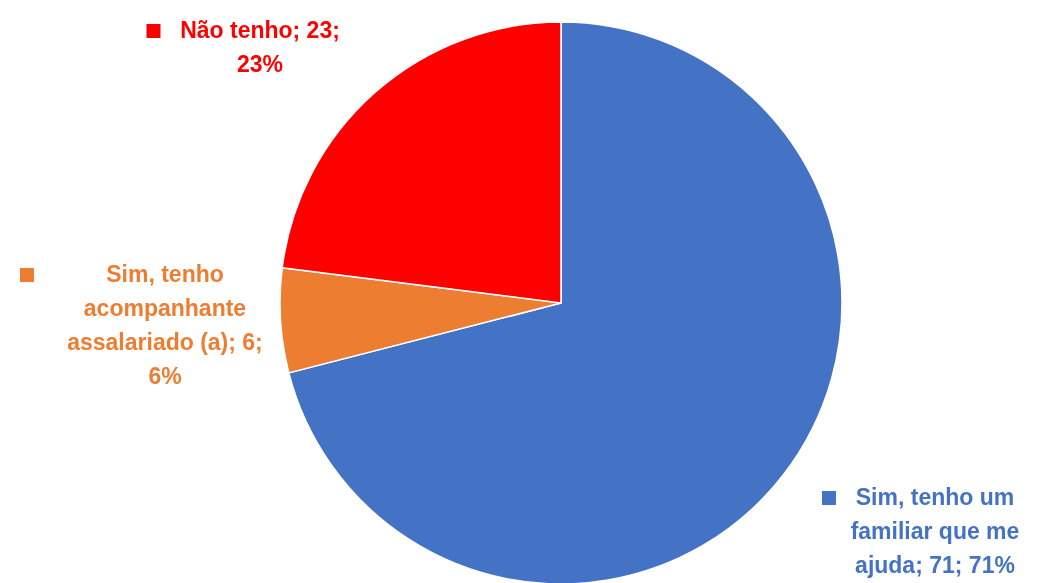 This screenshot has height=583, width=1052. I want to click on legend-label: Não tenho; 23; 23%, so click(260, 47).